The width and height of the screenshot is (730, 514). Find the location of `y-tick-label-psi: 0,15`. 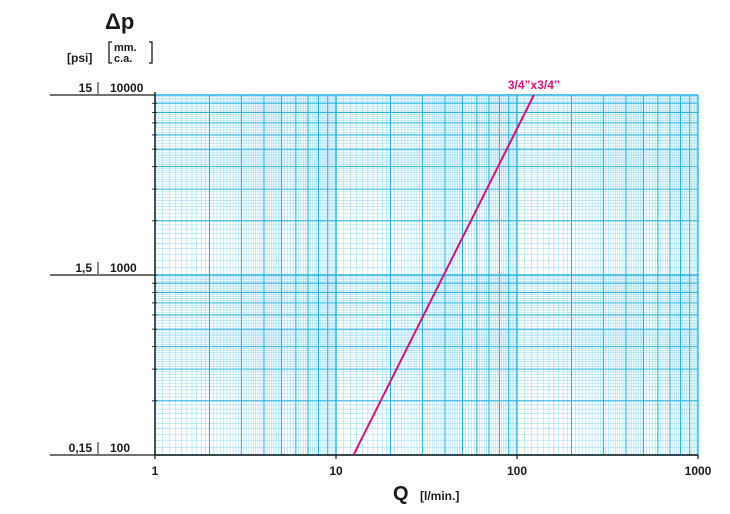

y-tick-label-psi: 0,15 is located at coordinates (81, 448).